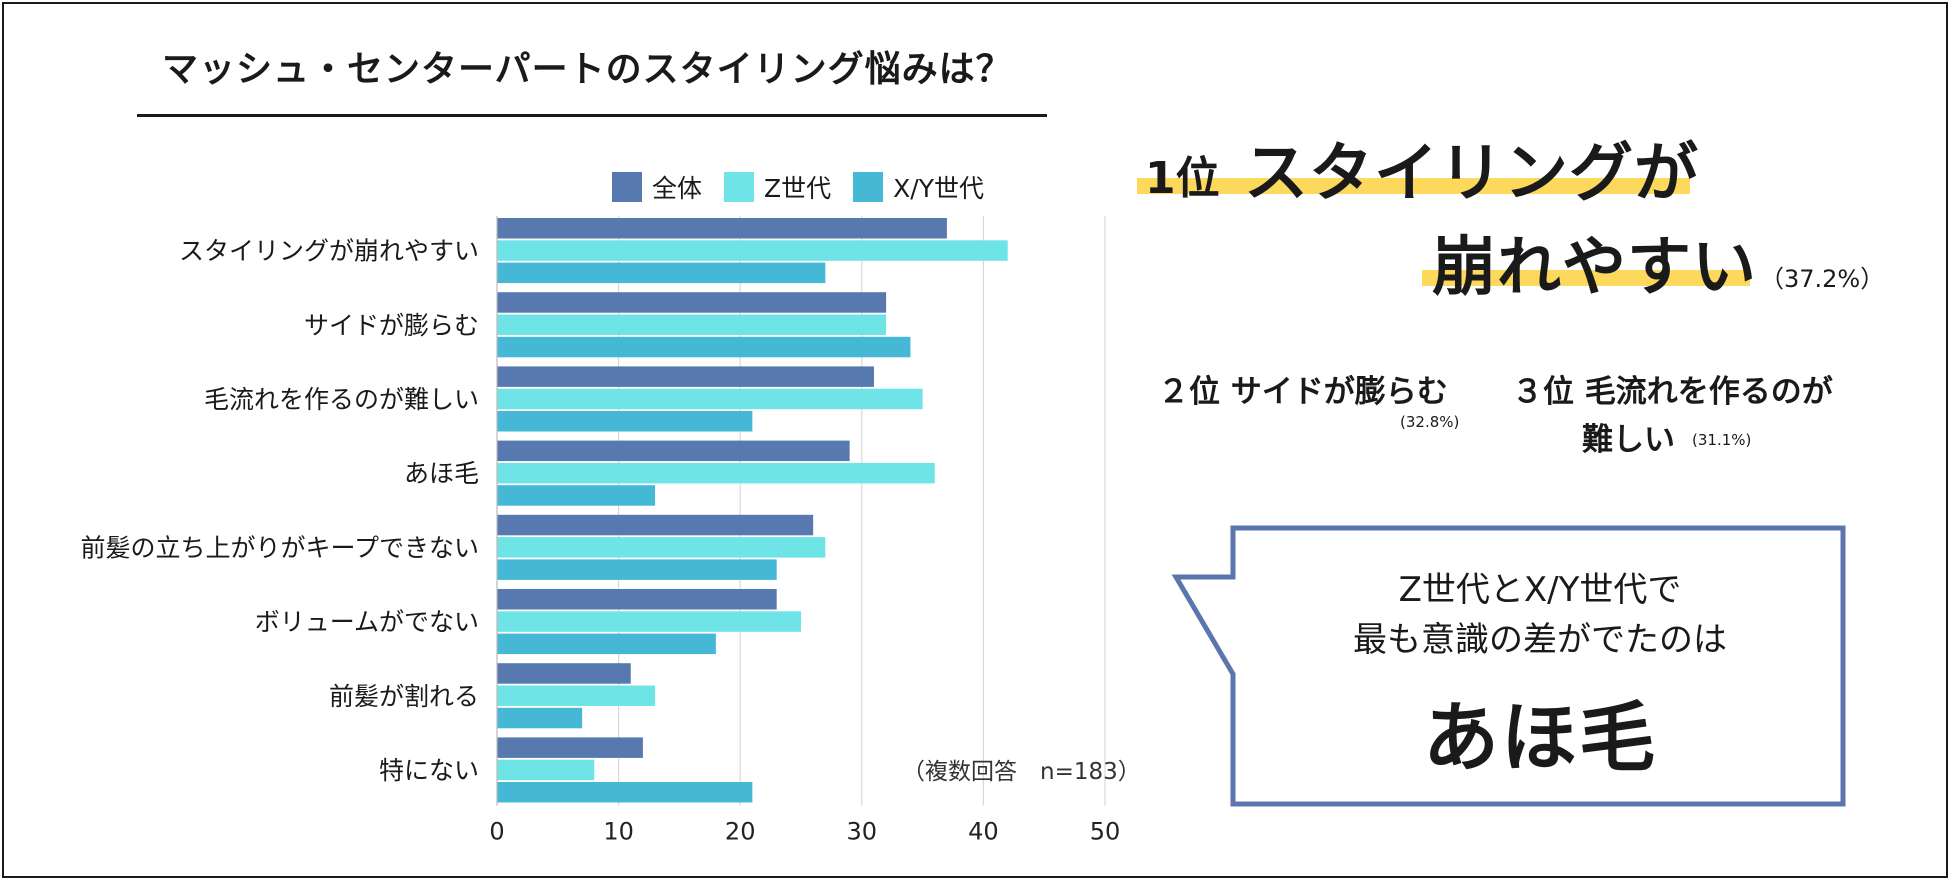  What do you see at coordinates (496, 832) in the screenshot?
I see `x-tick-label-0: 0` at bounding box center [496, 832].